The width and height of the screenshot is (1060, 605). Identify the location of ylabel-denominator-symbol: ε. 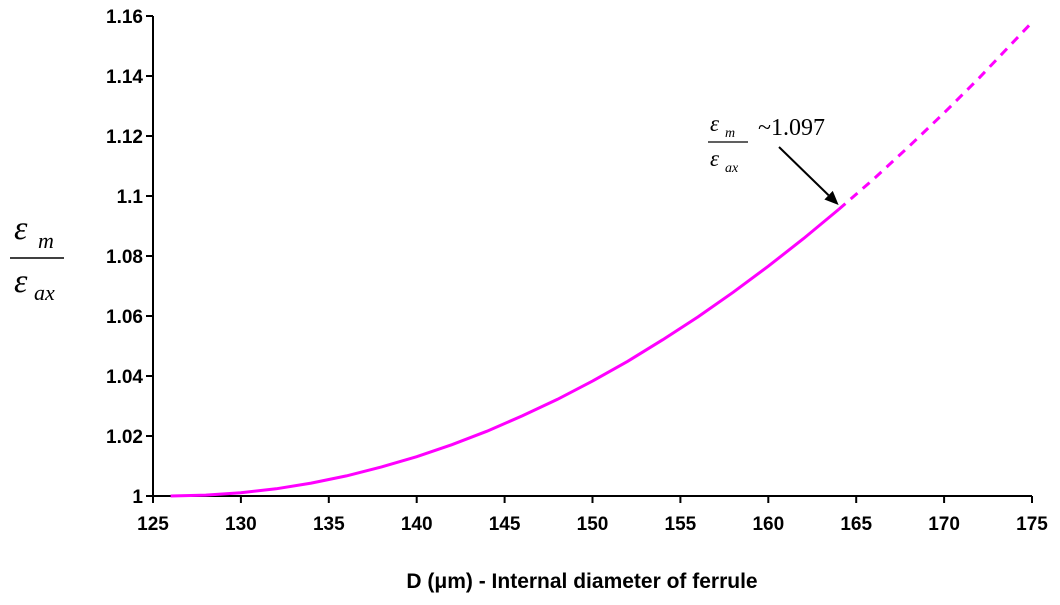
(21, 281).